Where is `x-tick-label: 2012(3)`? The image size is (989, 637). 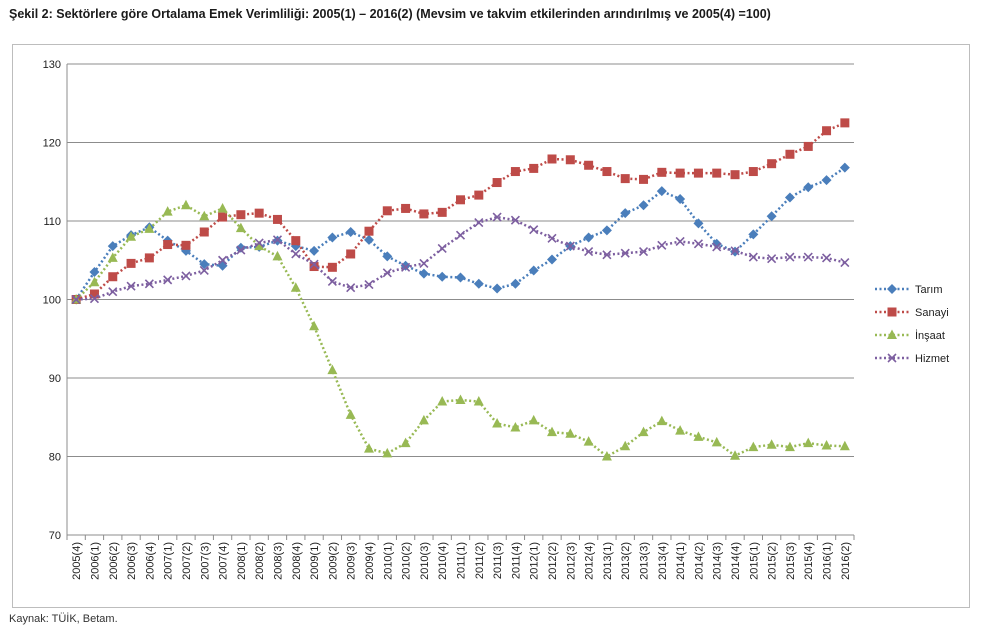 x-tick-label: 2012(3) is located at coordinates (571, 561).